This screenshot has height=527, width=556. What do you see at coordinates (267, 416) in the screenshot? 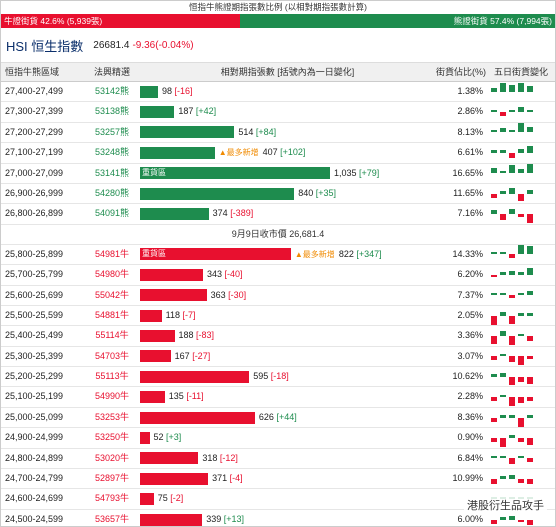
I see `contracts-value: 626` at bounding box center [267, 416].